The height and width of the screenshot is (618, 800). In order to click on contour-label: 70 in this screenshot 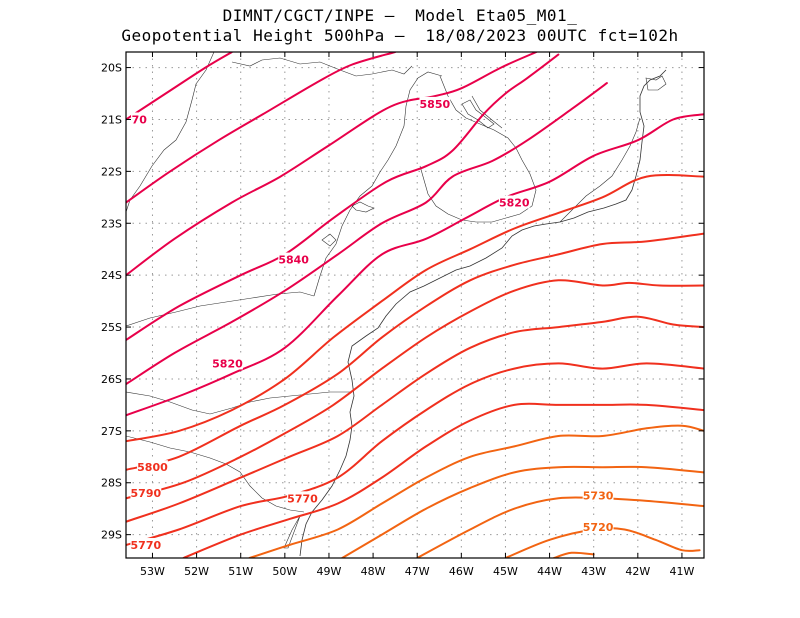, I will do `click(140, 119)`.